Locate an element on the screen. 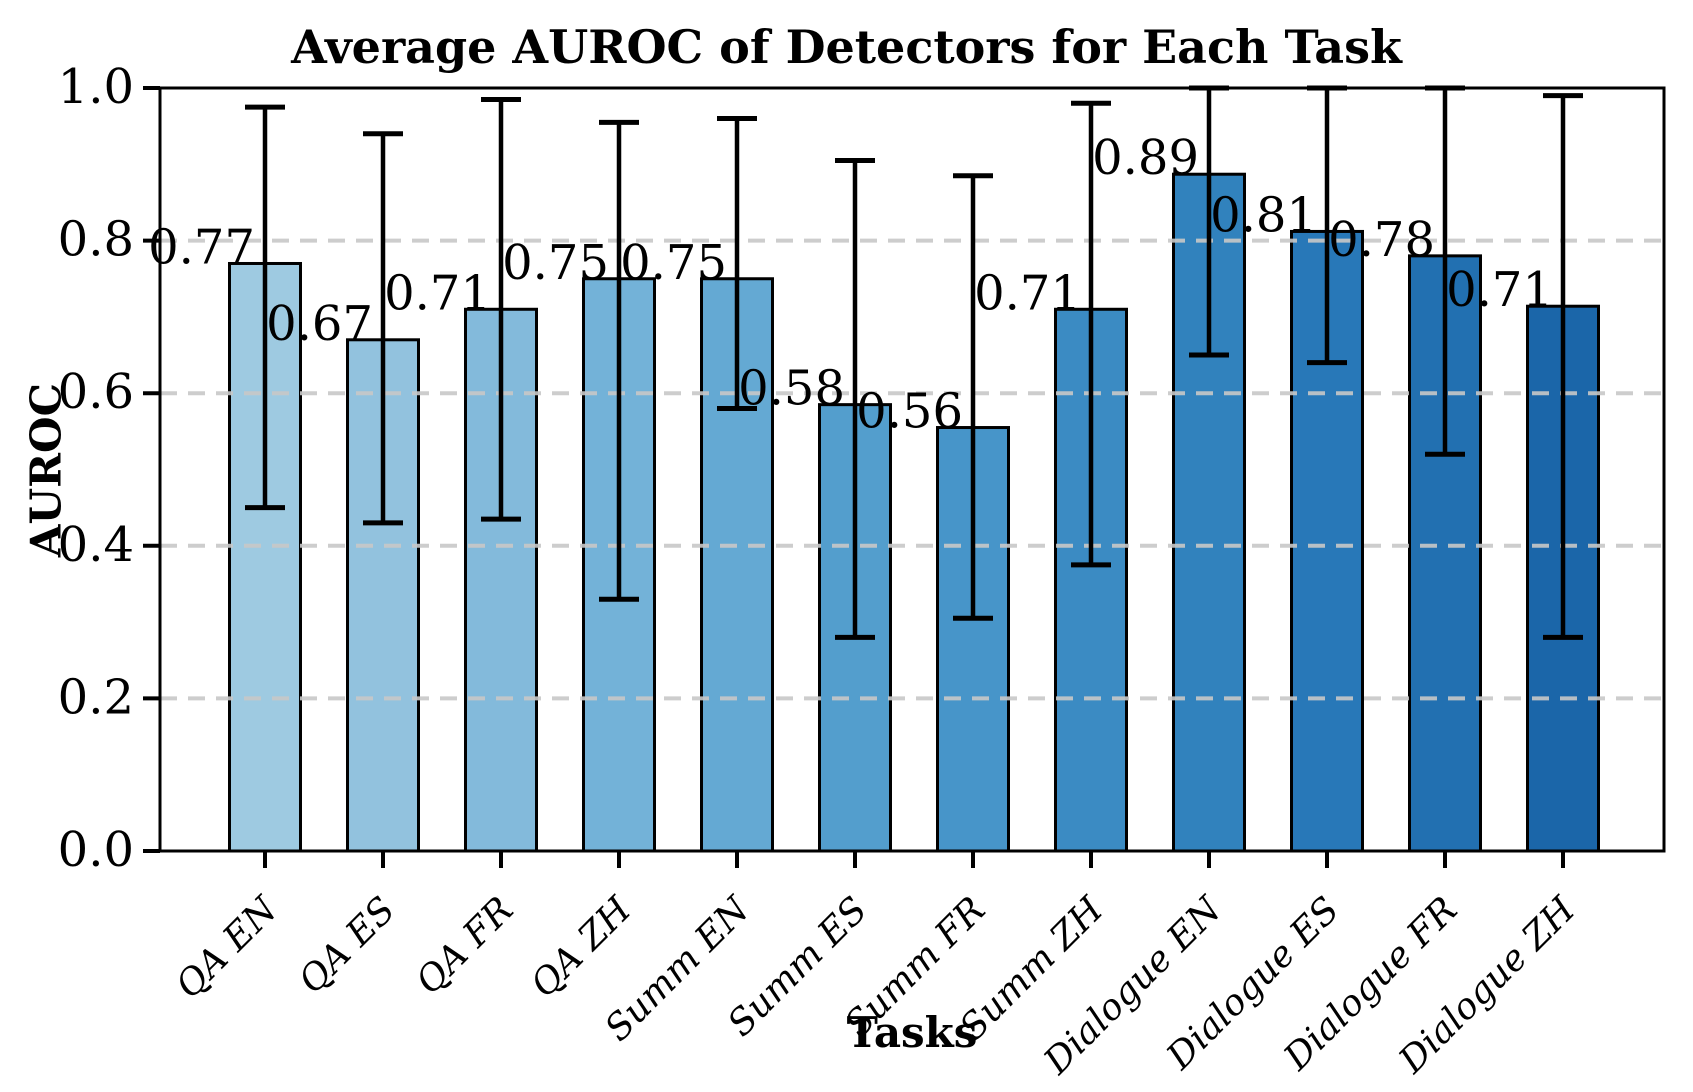 This screenshot has height=1092, width=1693. value-label-dialogue-zh: 0.71 is located at coordinates (1499, 290).